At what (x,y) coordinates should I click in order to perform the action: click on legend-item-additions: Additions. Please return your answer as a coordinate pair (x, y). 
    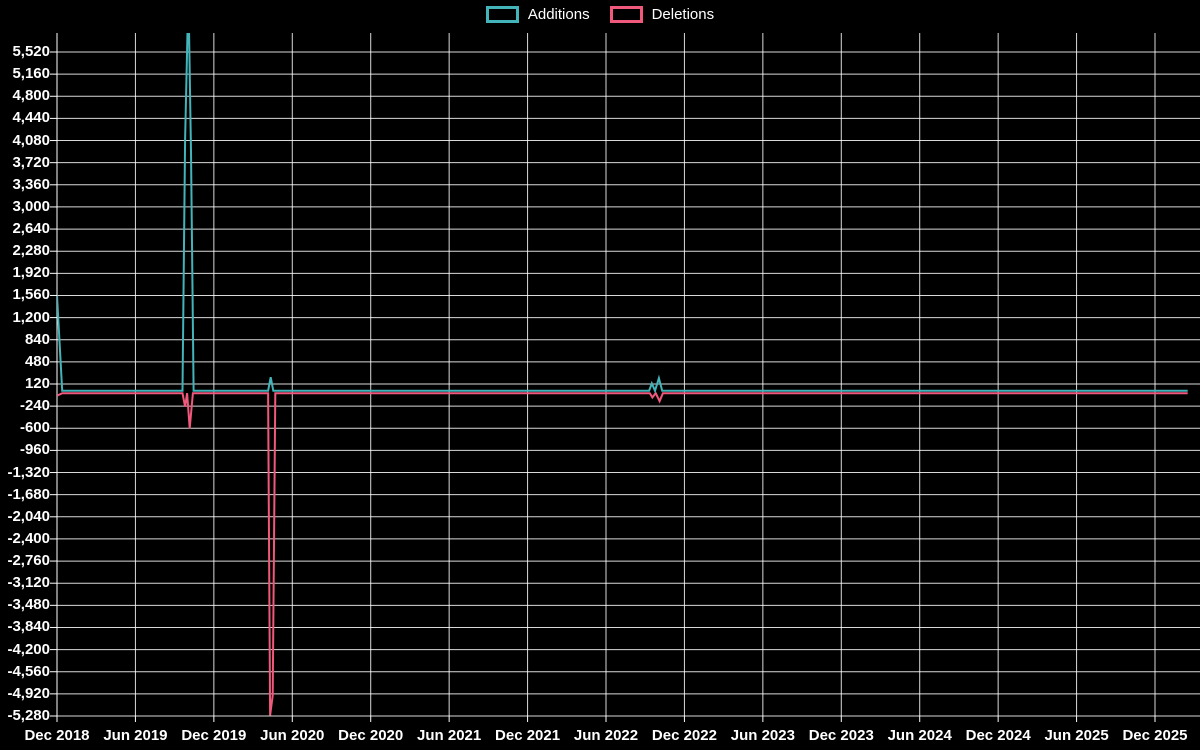
    Looking at the image, I should click on (537, 14).